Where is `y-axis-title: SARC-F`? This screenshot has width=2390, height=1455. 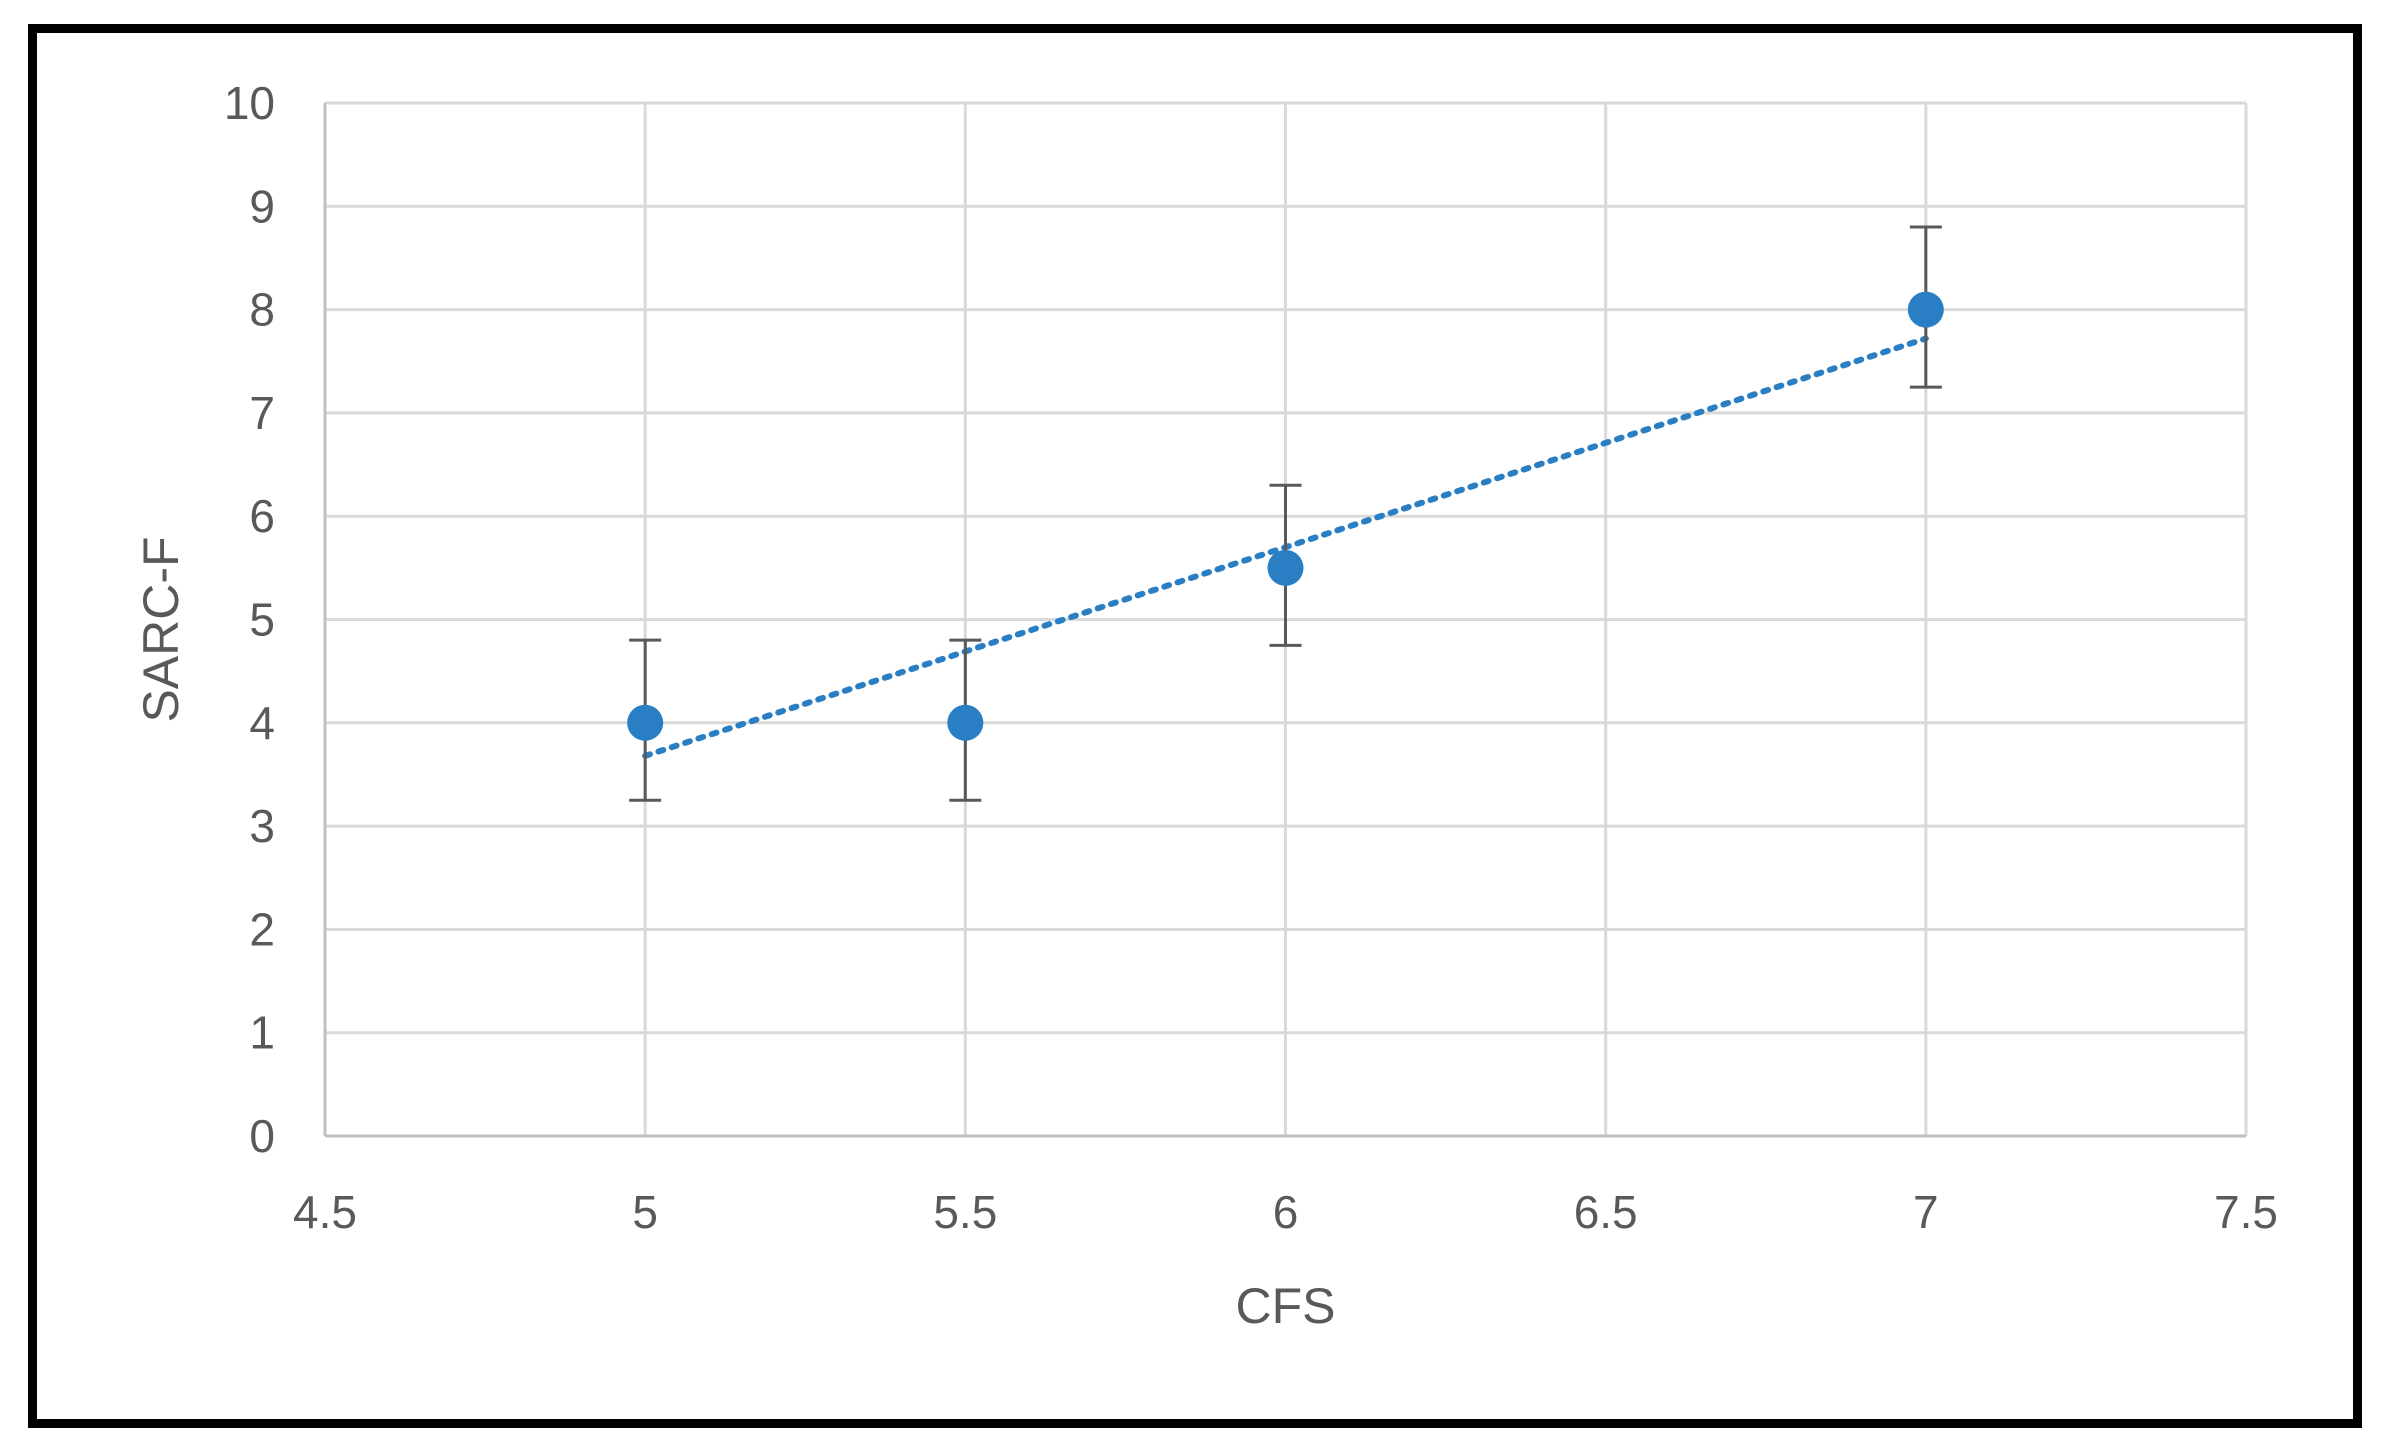 y-axis-title: SARC-F is located at coordinates (161, 629).